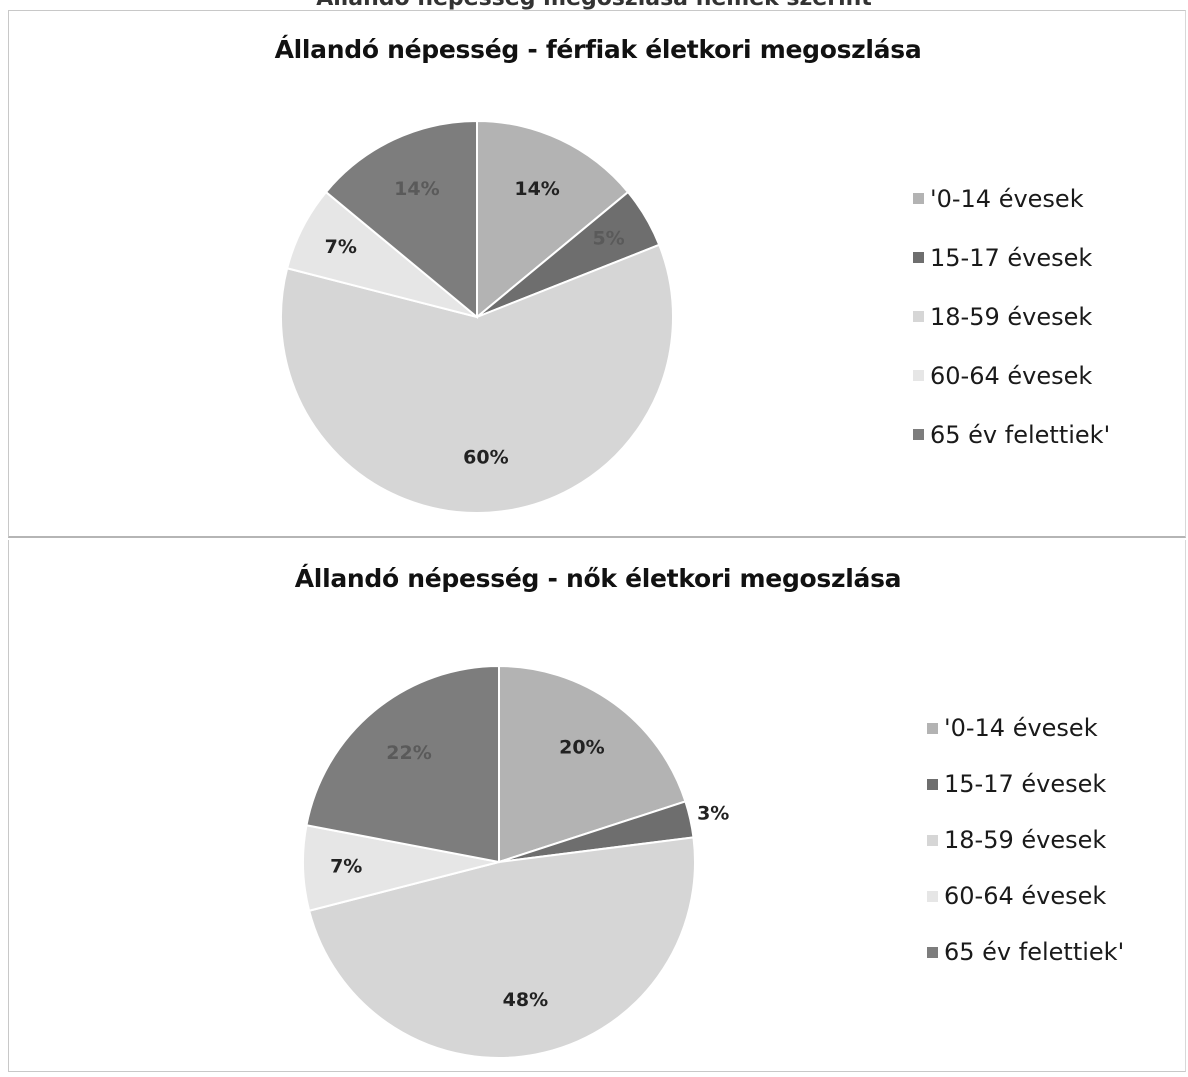 The image size is (1188, 1077). I want to click on data-label: 22%, so click(408, 753).